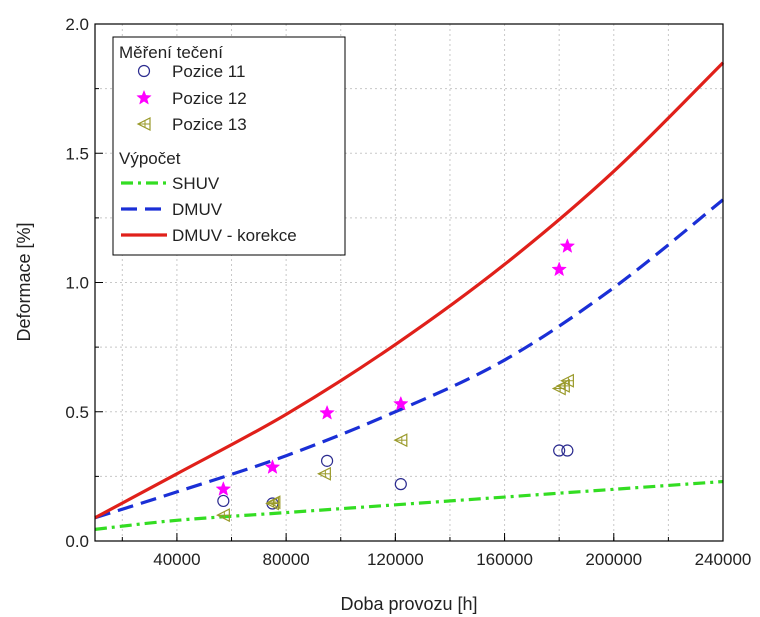  Describe the element at coordinates (77, 541) in the screenshot. I see `y-tick-label: 0.0` at that location.